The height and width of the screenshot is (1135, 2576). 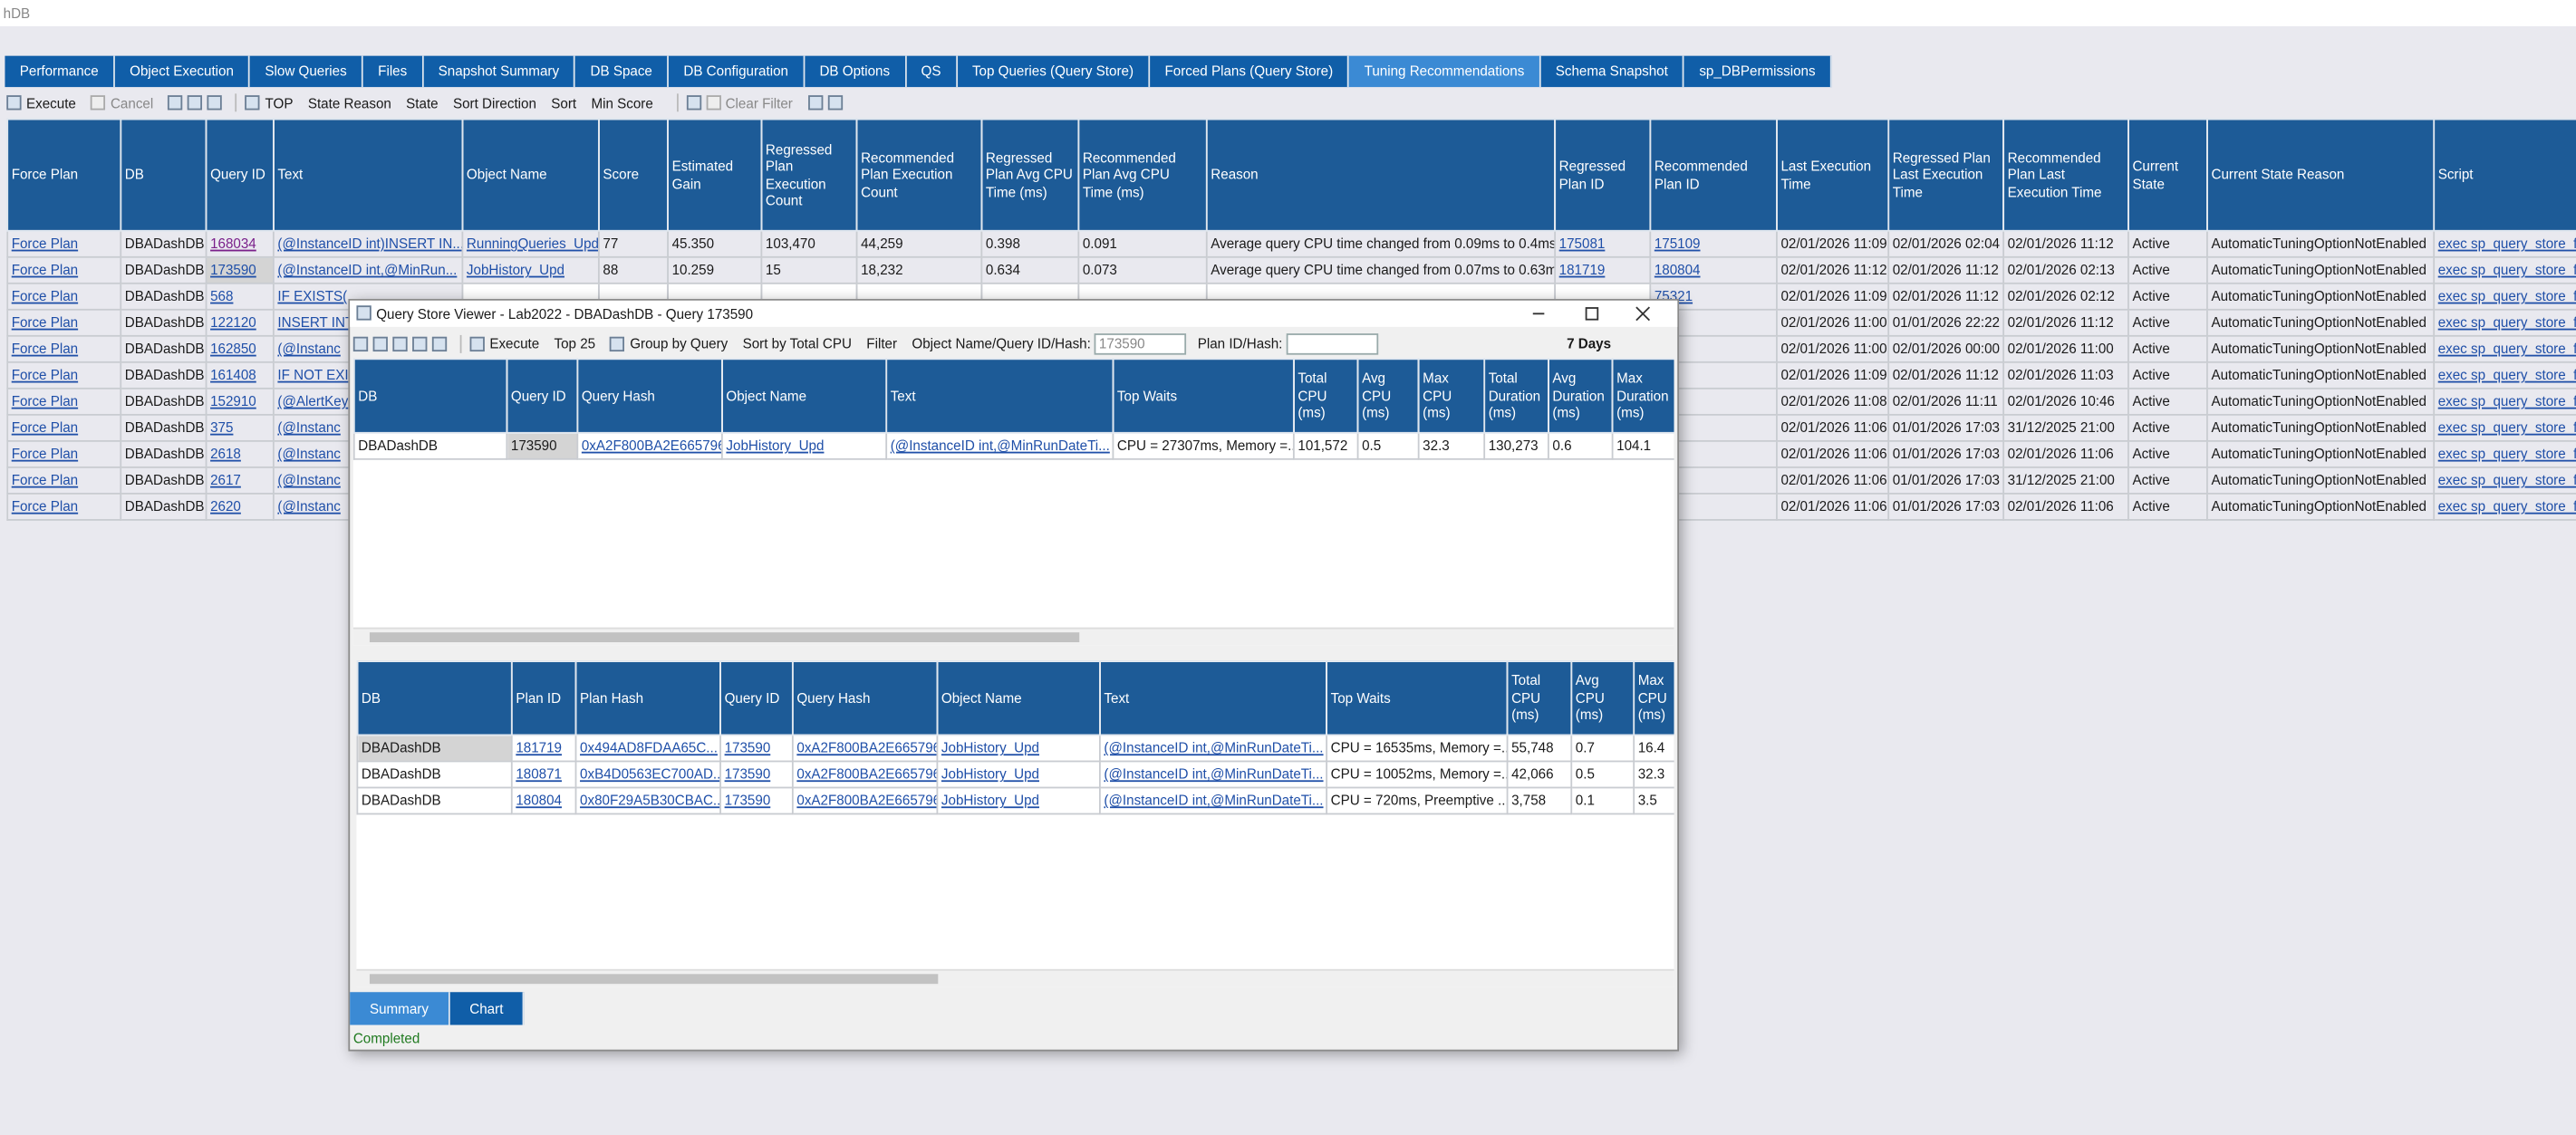 What do you see at coordinates (240, 507) in the screenshot?
I see `link-cell: 2620` at bounding box center [240, 507].